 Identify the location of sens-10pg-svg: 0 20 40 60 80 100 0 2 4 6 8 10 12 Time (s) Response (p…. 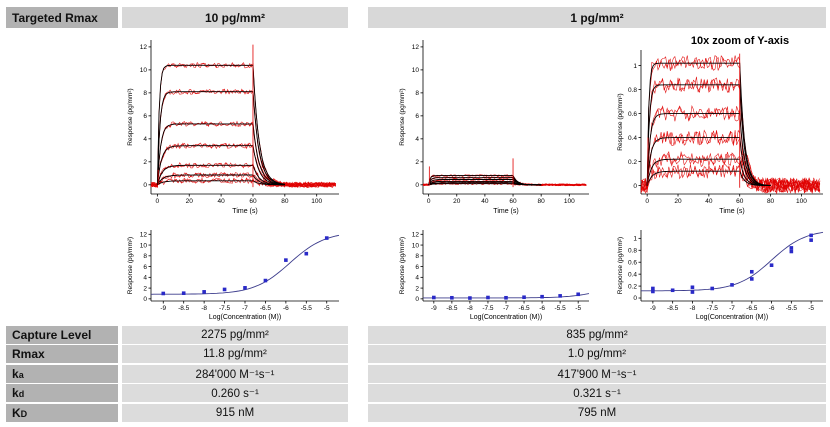
(233, 127).